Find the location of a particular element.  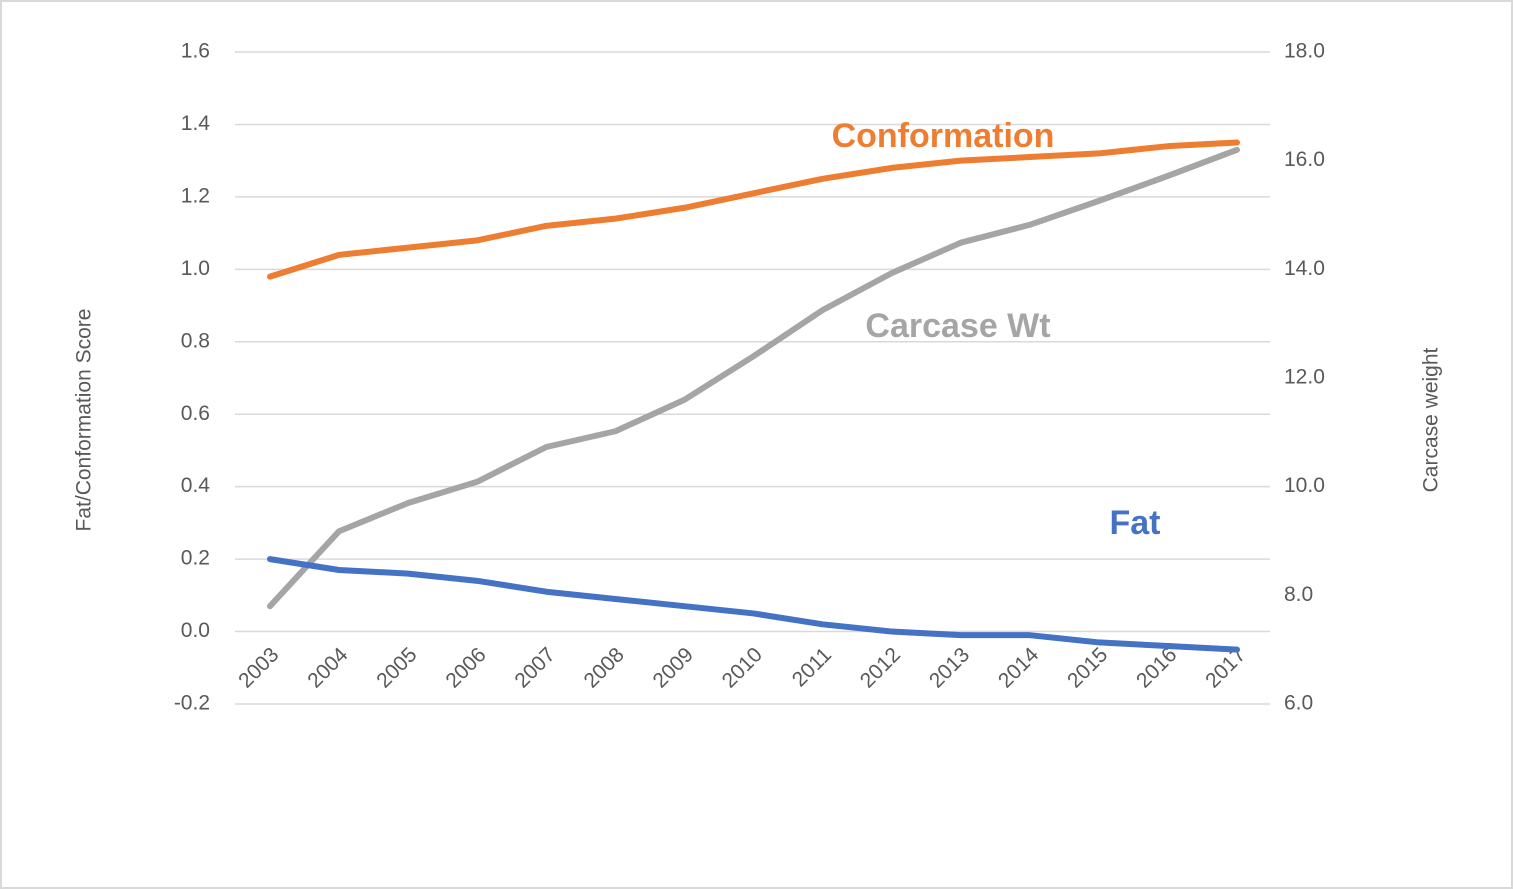

y2-tick-label: 16.0 is located at coordinates (1304, 159).